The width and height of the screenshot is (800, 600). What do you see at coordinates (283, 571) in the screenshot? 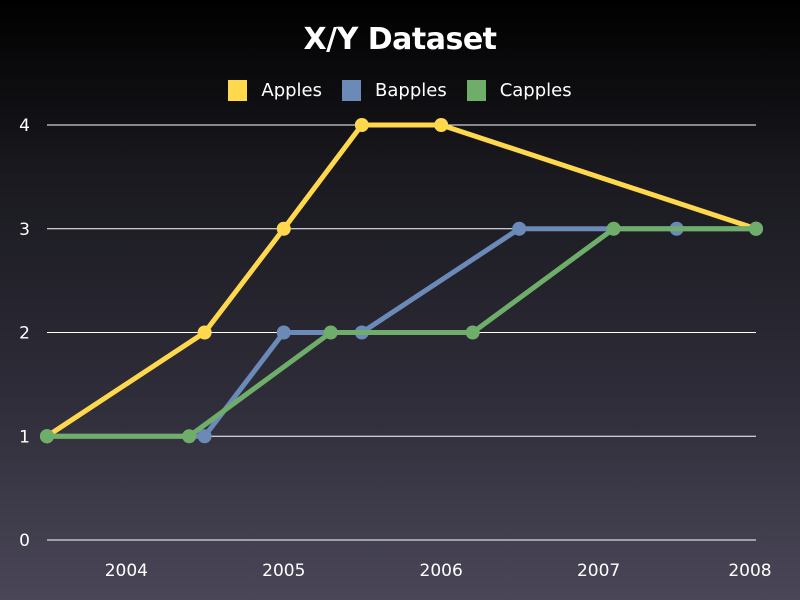
I see `x-tick-label: 2005` at bounding box center [283, 571].